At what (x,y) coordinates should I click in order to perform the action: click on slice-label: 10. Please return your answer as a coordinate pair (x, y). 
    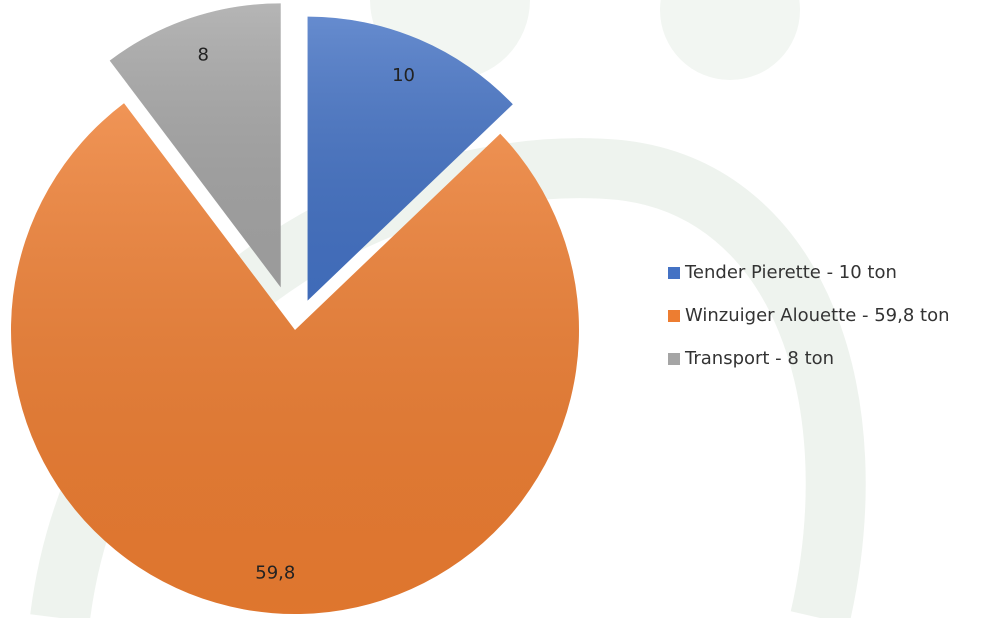
    Looking at the image, I should click on (403, 75).